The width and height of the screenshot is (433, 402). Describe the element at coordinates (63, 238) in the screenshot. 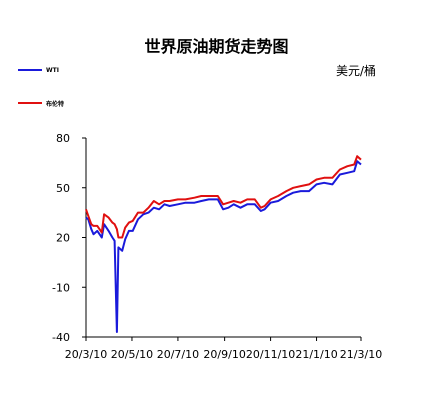

I see `y-tick-label: 20` at that location.